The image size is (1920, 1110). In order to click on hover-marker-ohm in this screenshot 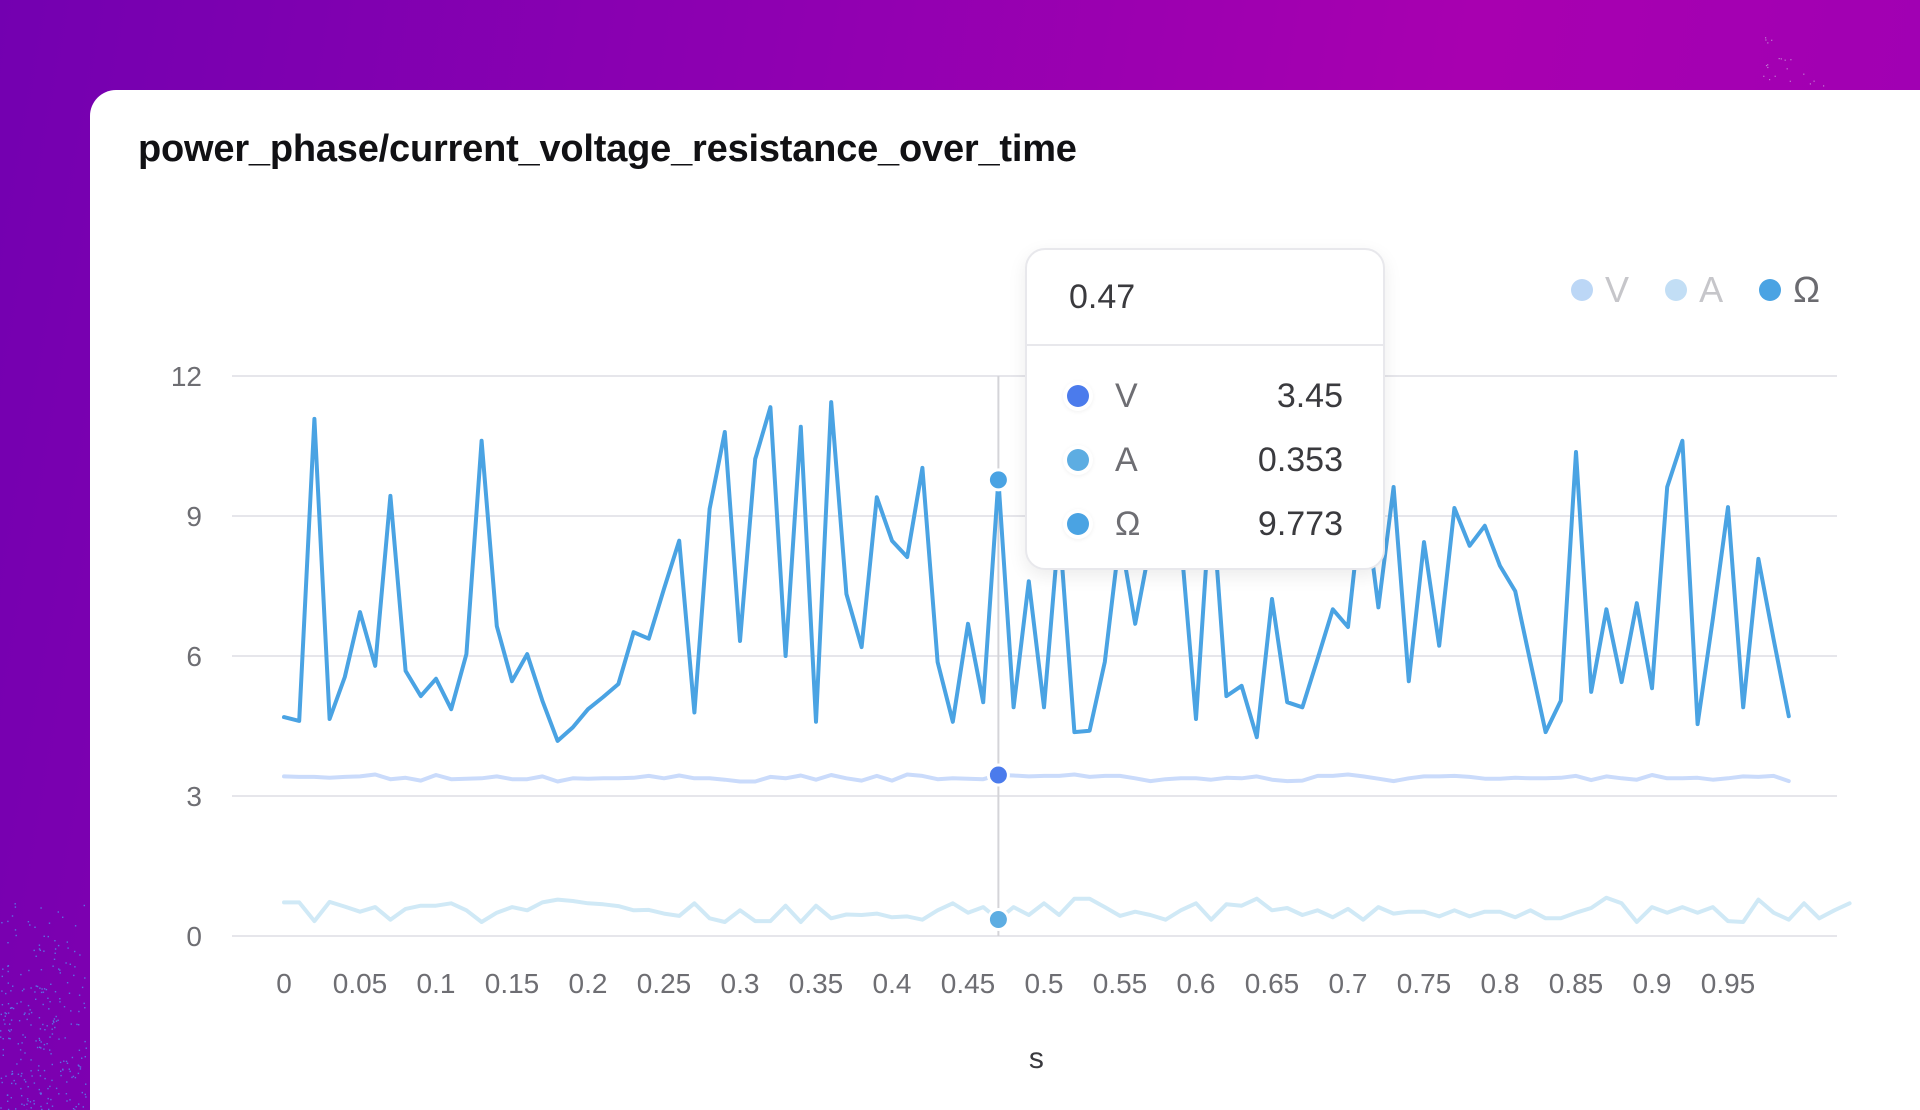, I will do `click(998, 480)`.